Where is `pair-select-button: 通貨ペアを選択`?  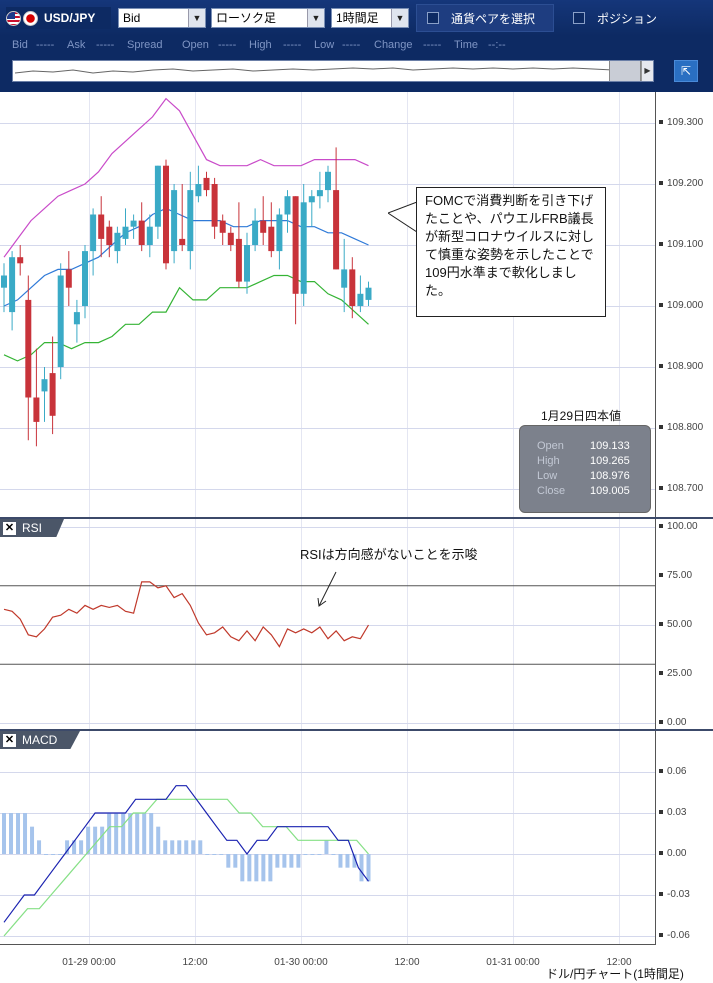
pair-select-button: 通貨ペアを選択 is located at coordinates (485, 18).